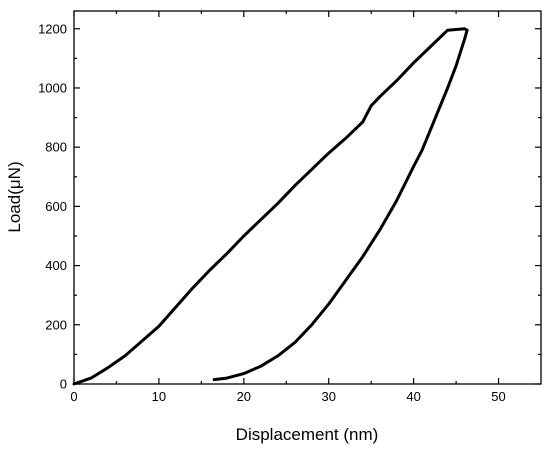 The image size is (550, 449). What do you see at coordinates (56, 324) in the screenshot?
I see `y-tick-label: 200` at bounding box center [56, 324].